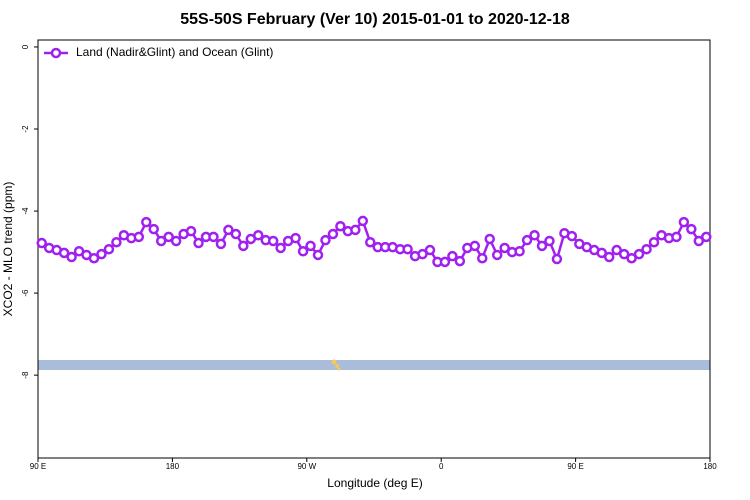 Image resolution: width=750 pixels, height=500 pixels. Describe the element at coordinates (441, 466) in the screenshot. I see `x-tick-label: 0` at that location.